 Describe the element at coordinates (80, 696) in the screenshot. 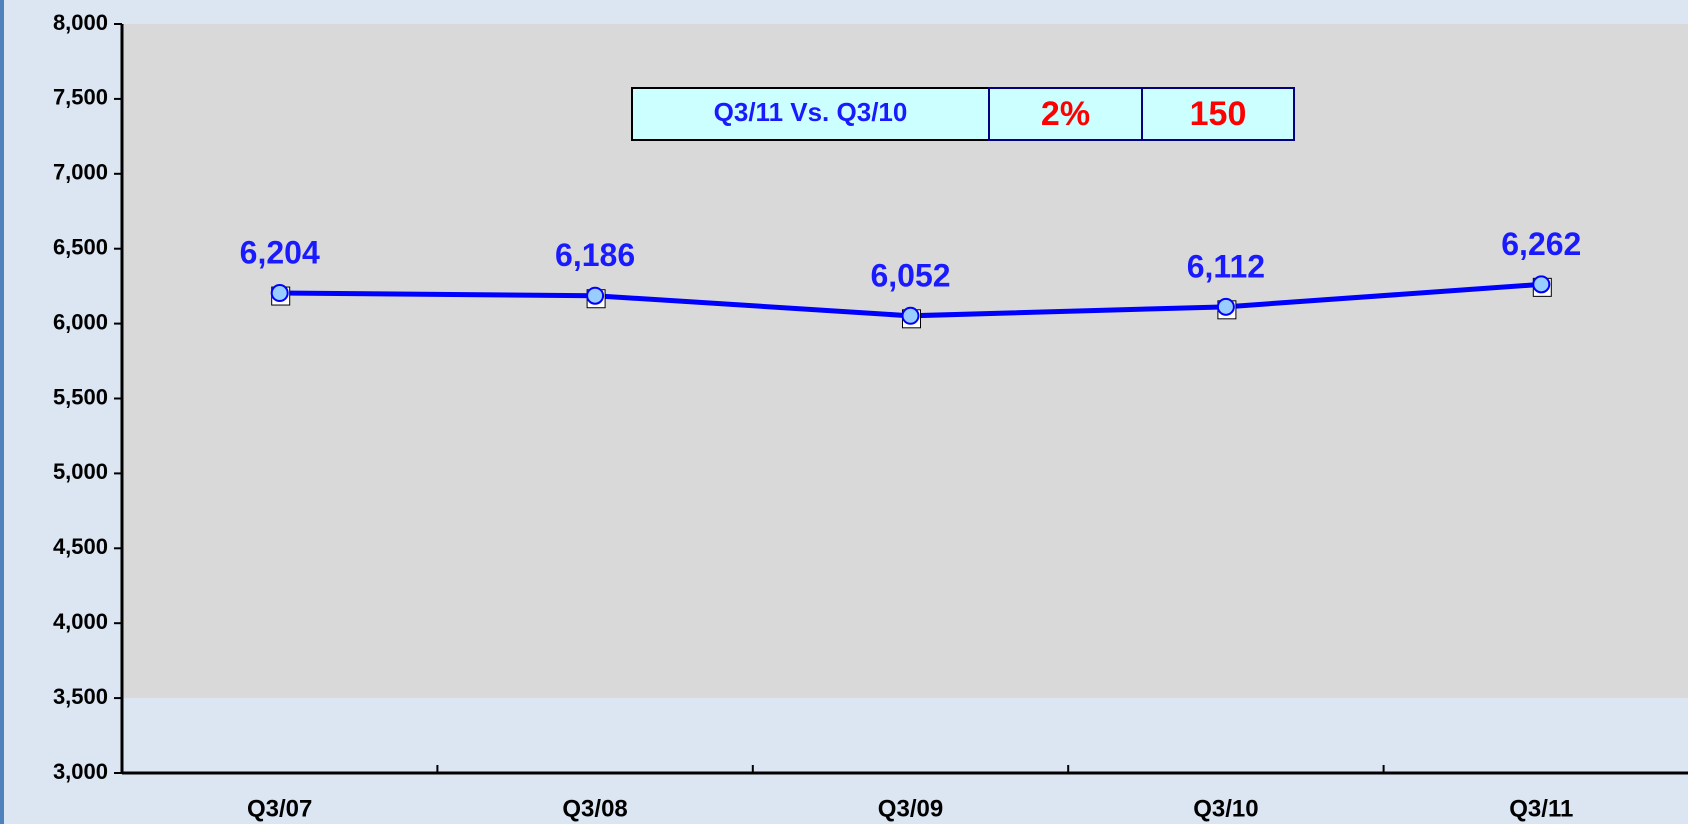

I see `y-tick-label: 3,500` at that location.